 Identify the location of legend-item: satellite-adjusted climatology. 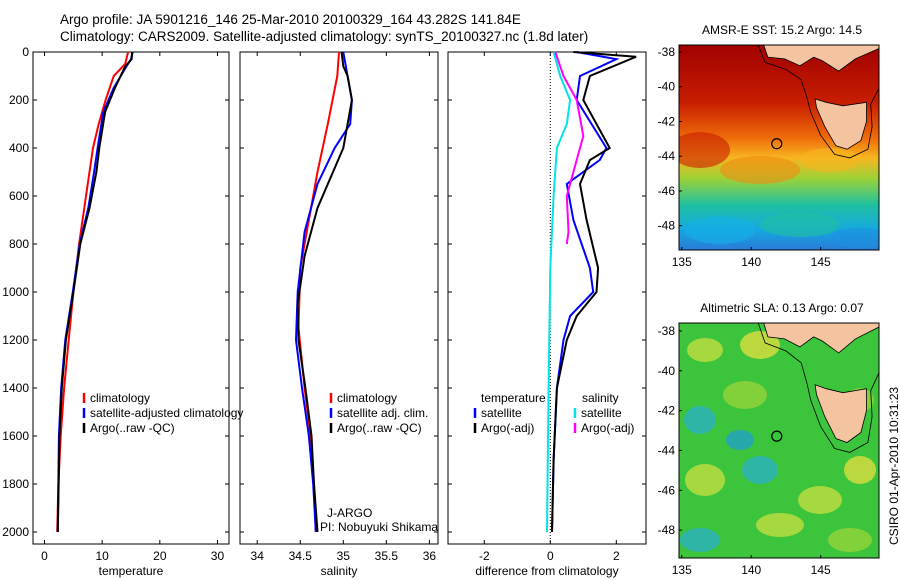
(166, 413).